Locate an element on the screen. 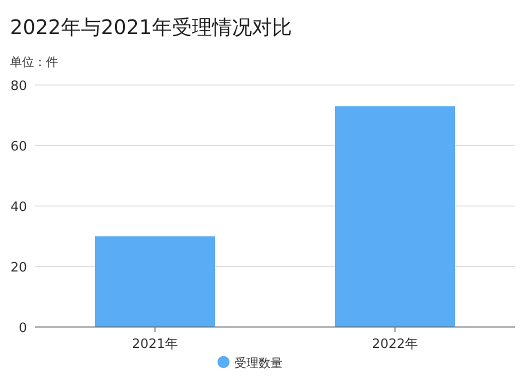 The image size is (525, 378). chart-title: 2022年与2021年受理情况对比 is located at coordinates (151, 27).